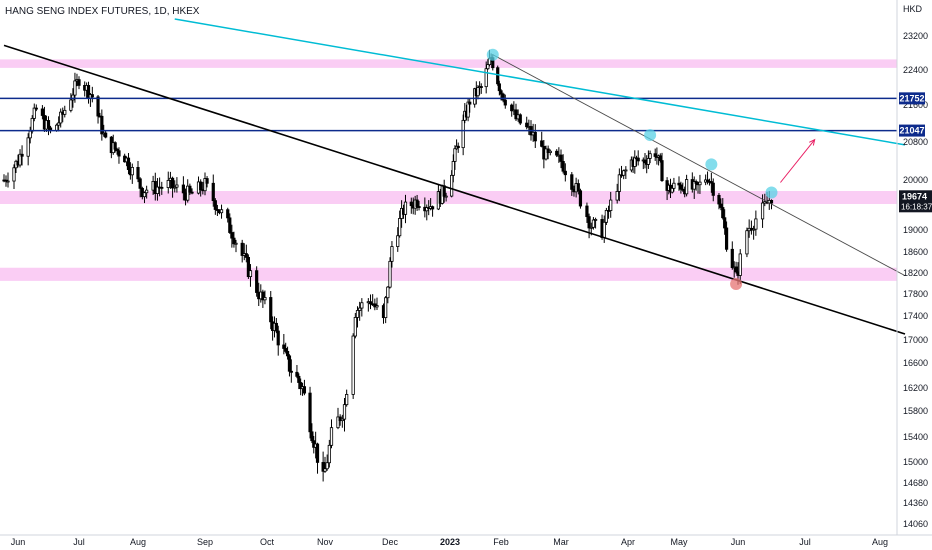  Describe the element at coordinates (915, 483) in the screenshot. I see `price-tick-label: 14680` at that location.